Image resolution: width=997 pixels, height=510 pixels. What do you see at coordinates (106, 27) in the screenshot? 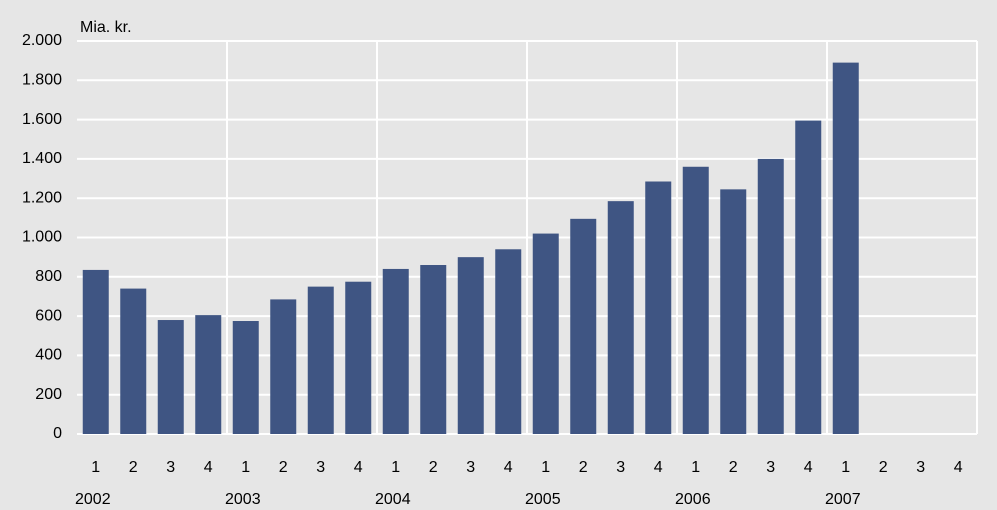
I see `y-axis-label: Mia. kr.` at bounding box center [106, 27].